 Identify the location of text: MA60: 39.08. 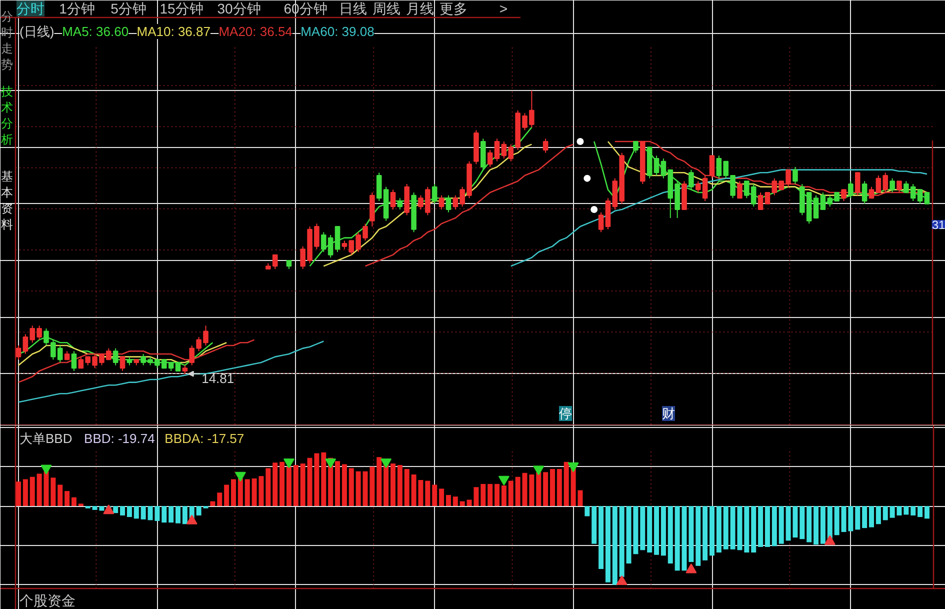
(337, 31).